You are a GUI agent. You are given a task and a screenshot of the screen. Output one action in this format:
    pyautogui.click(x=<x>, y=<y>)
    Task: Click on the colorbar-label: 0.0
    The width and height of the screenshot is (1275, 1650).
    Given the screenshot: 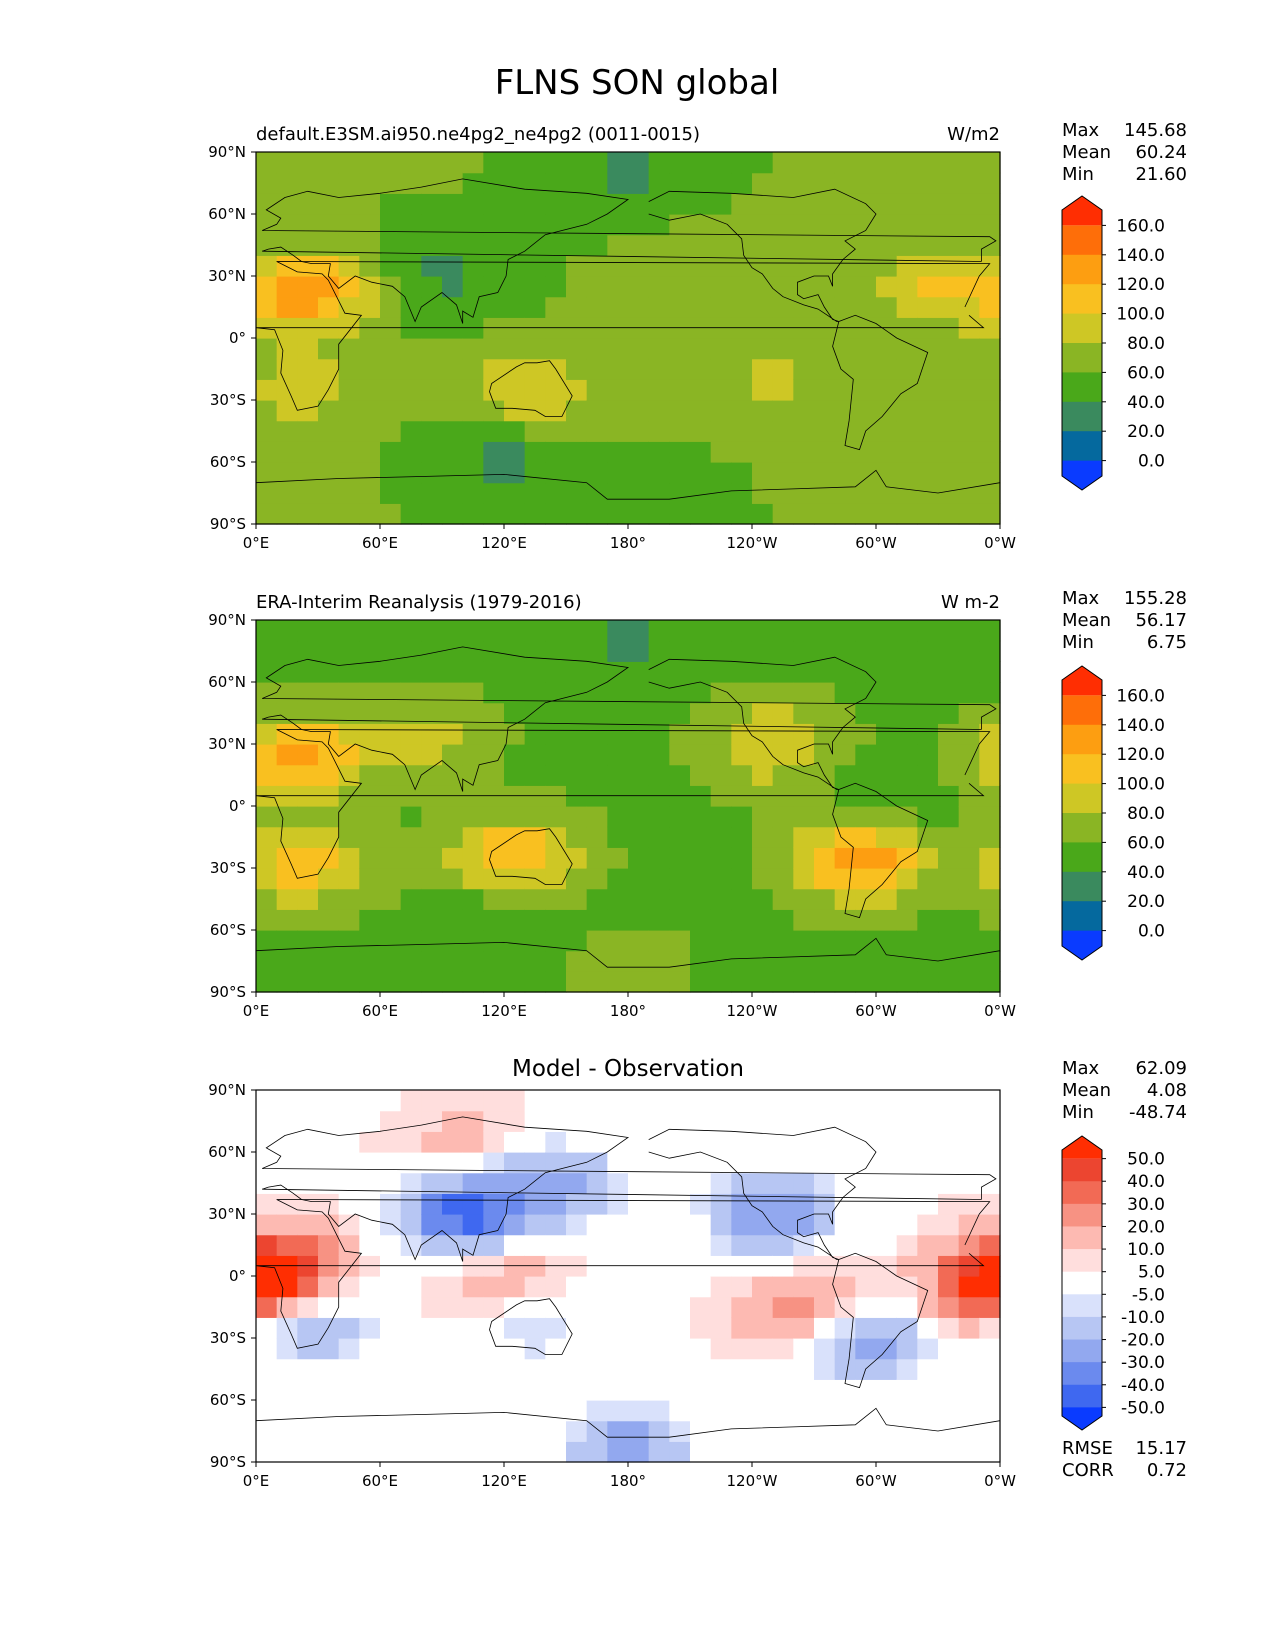 What is the action you would take?
    pyautogui.click(x=1151, y=462)
    